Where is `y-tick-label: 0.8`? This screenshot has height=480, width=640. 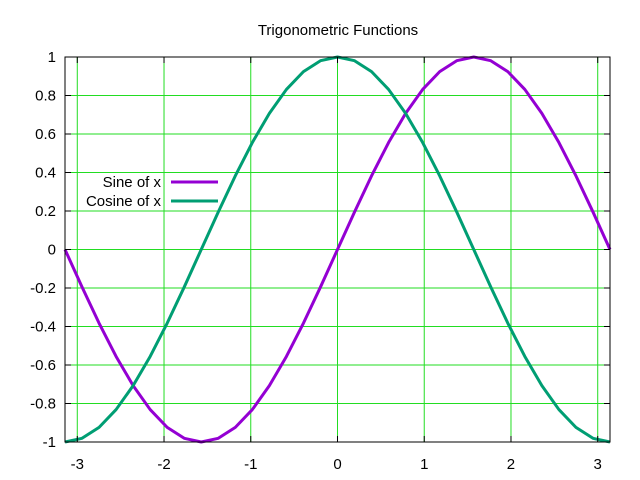 y-tick-label: 0.8 is located at coordinates (45, 96).